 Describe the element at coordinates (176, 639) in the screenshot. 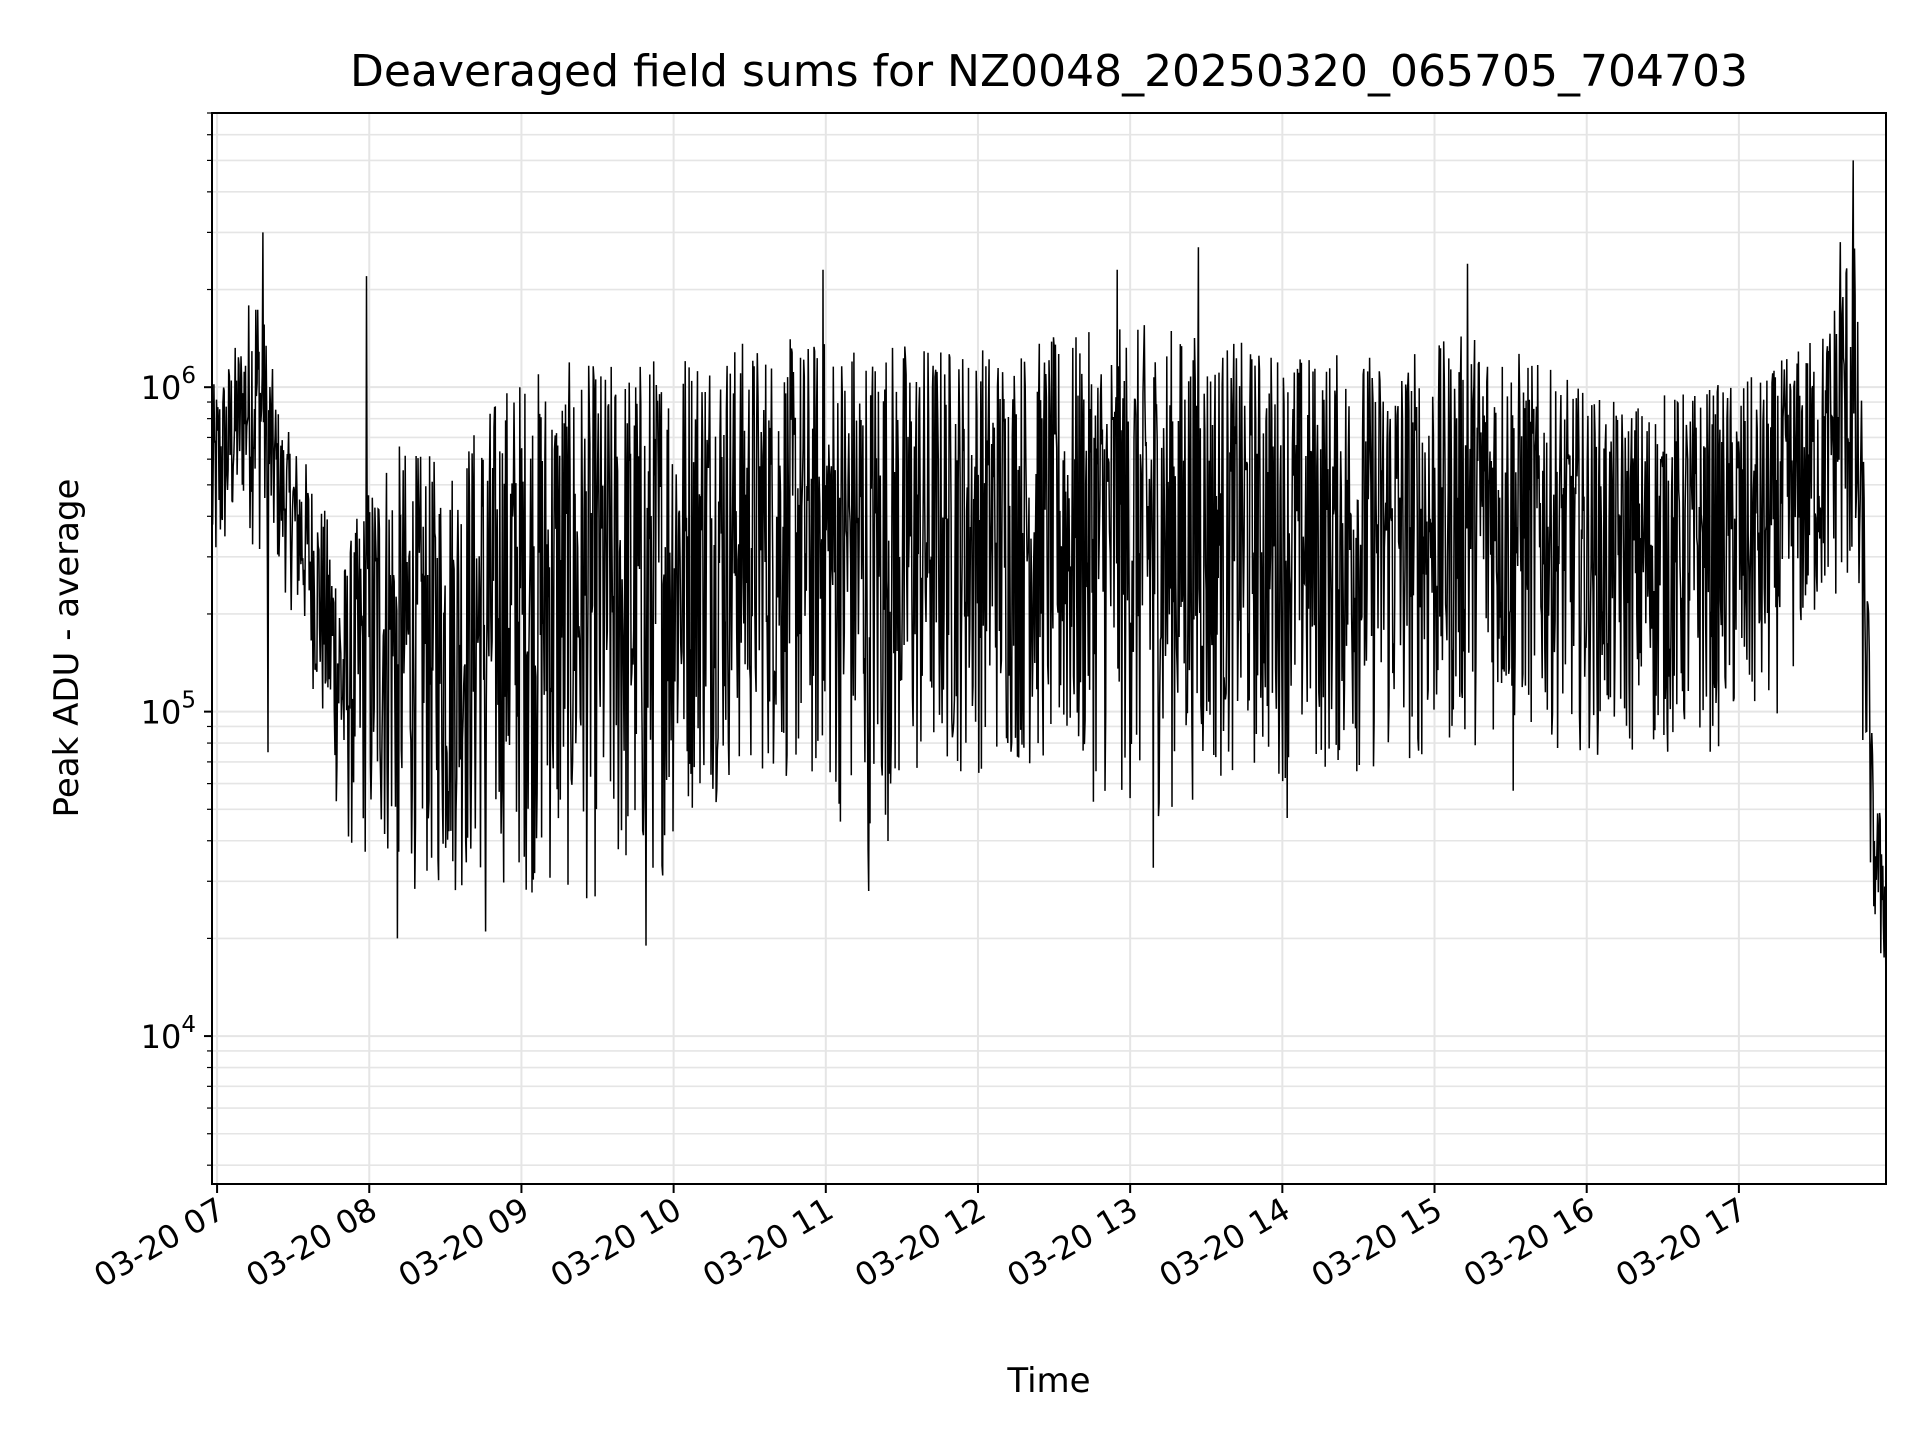

I see `y-axis: 10⁴ 10⁵ 10⁶` at that location.